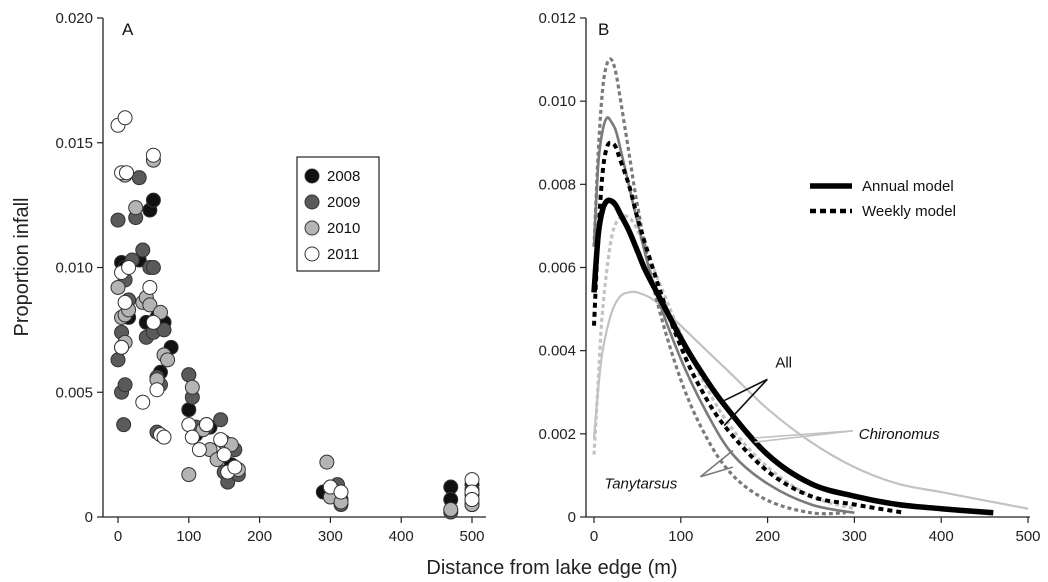  Describe the element at coordinates (883, 199) in the screenshot. I see `panel-b-legend: Annual model Weekly model` at that location.